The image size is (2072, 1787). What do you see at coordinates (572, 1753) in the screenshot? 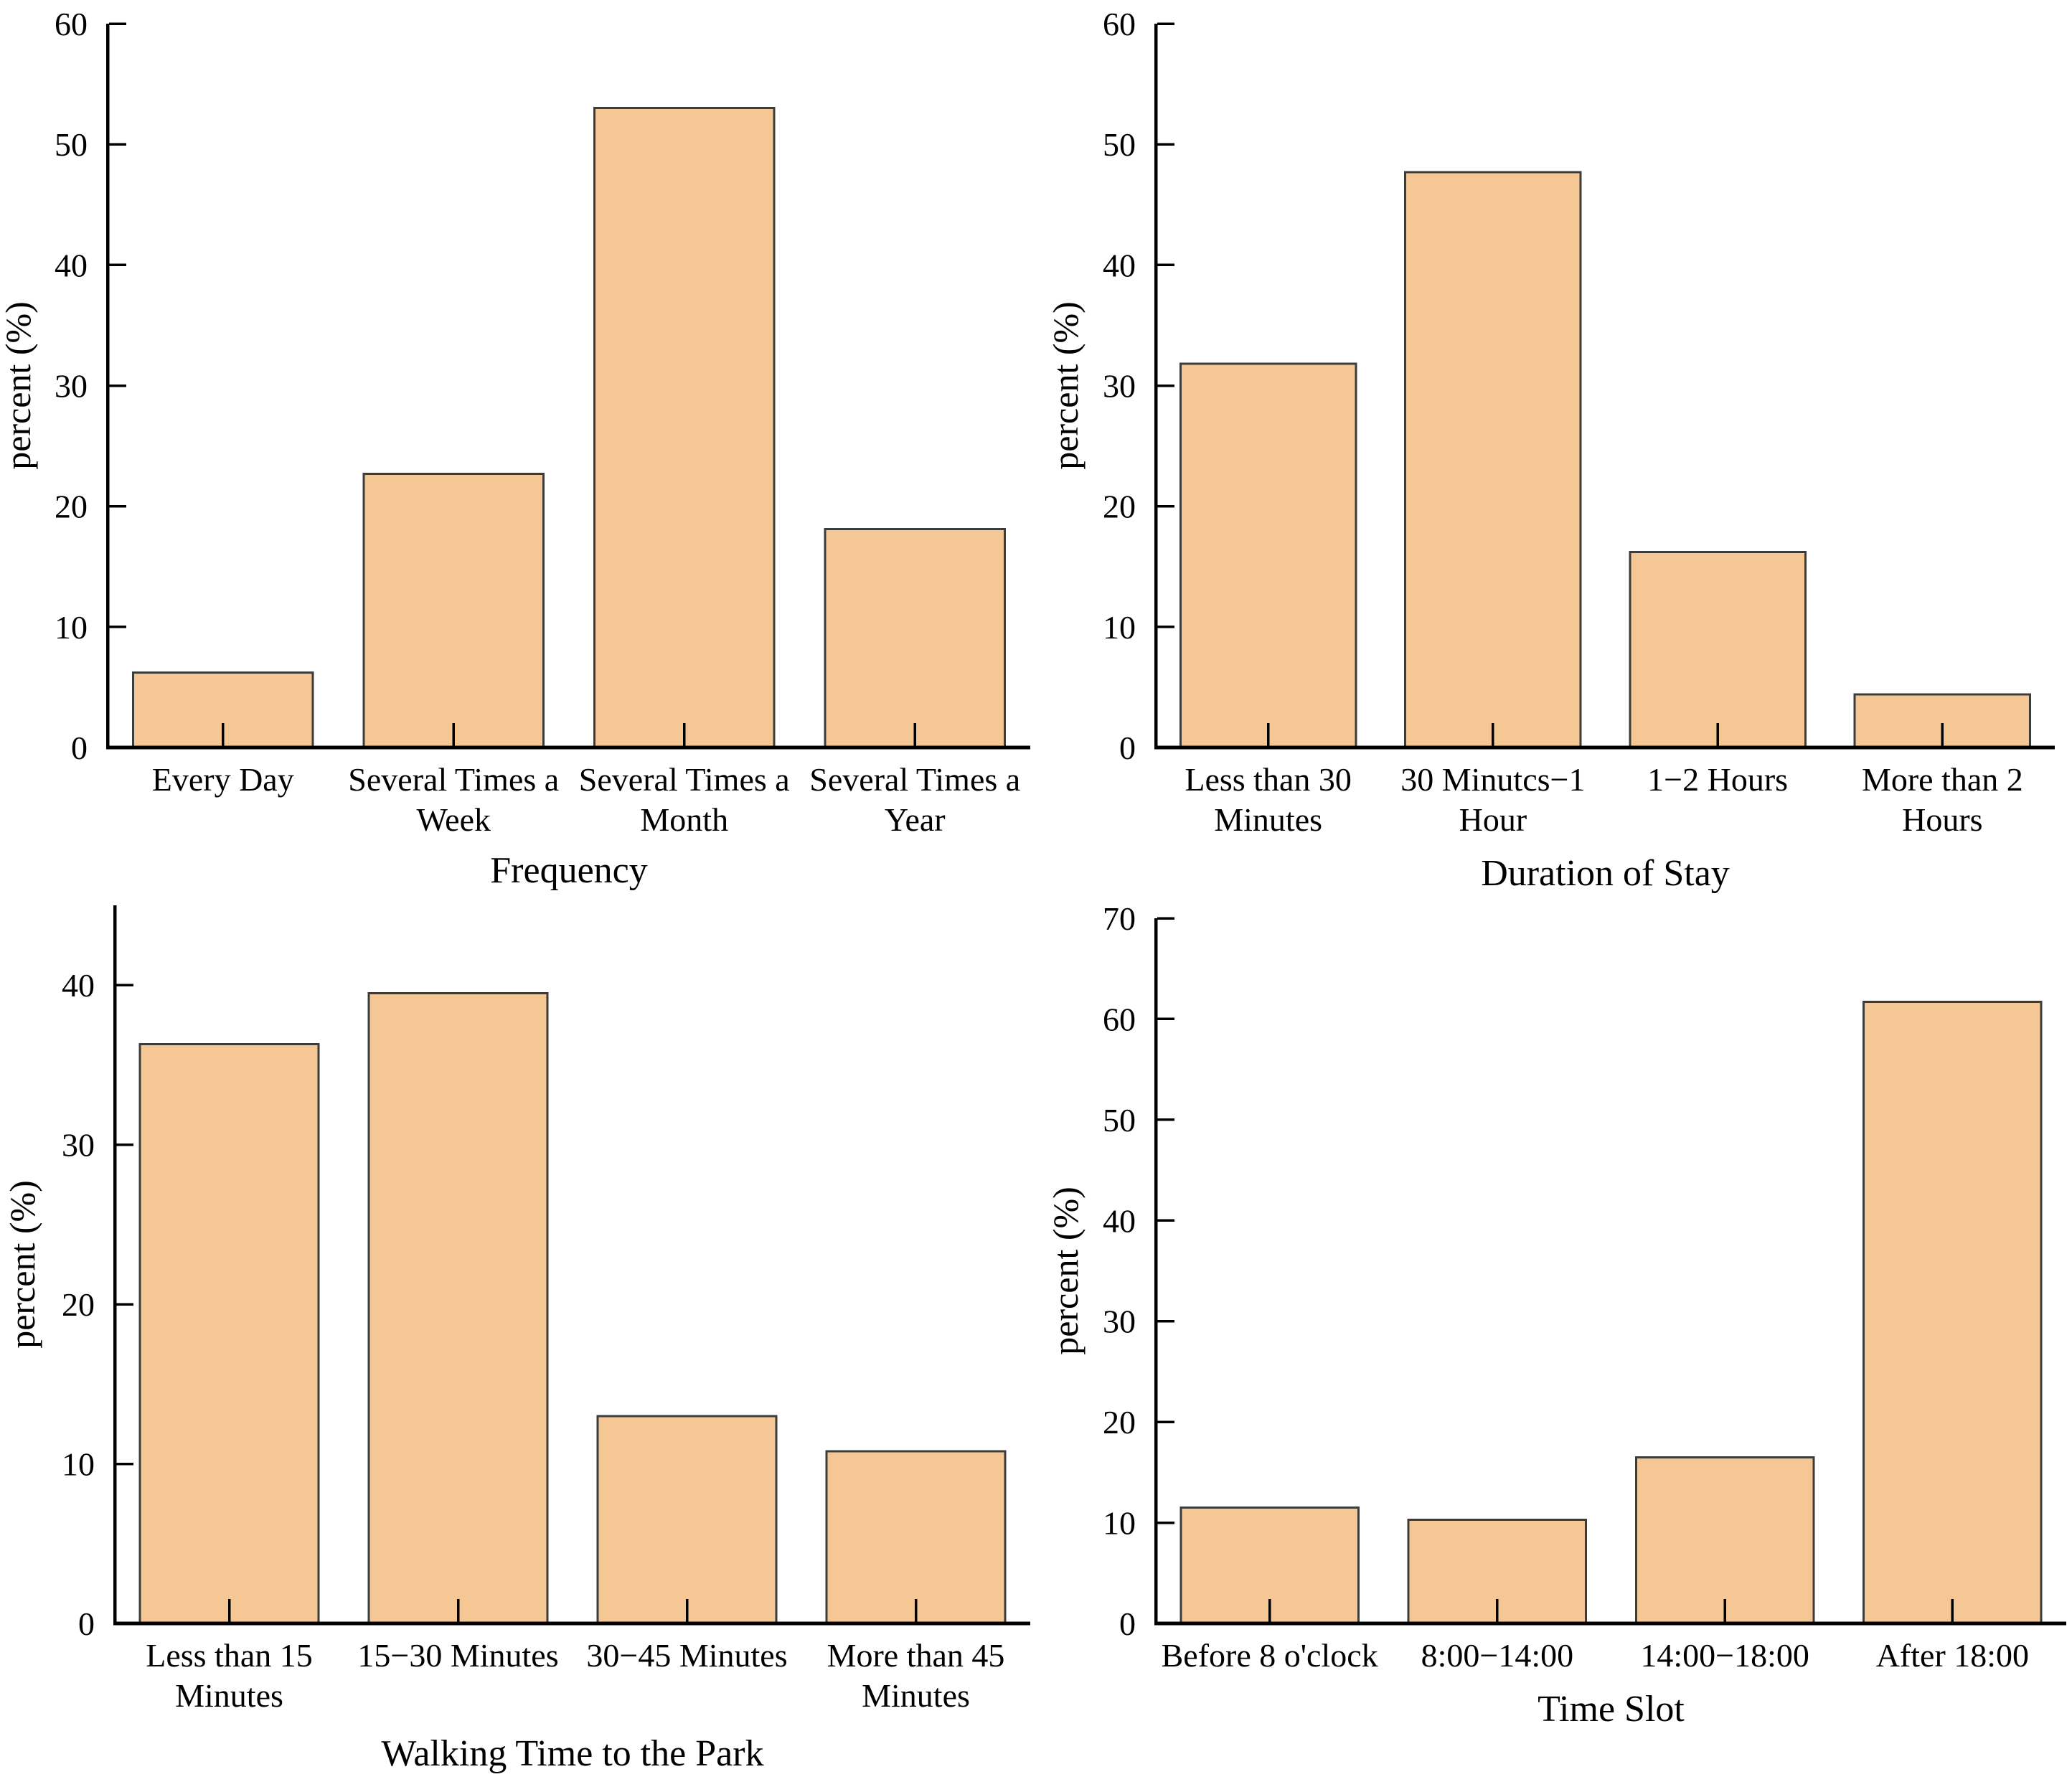
I see `x-axis-title: Walking Time to the Park` at bounding box center [572, 1753].